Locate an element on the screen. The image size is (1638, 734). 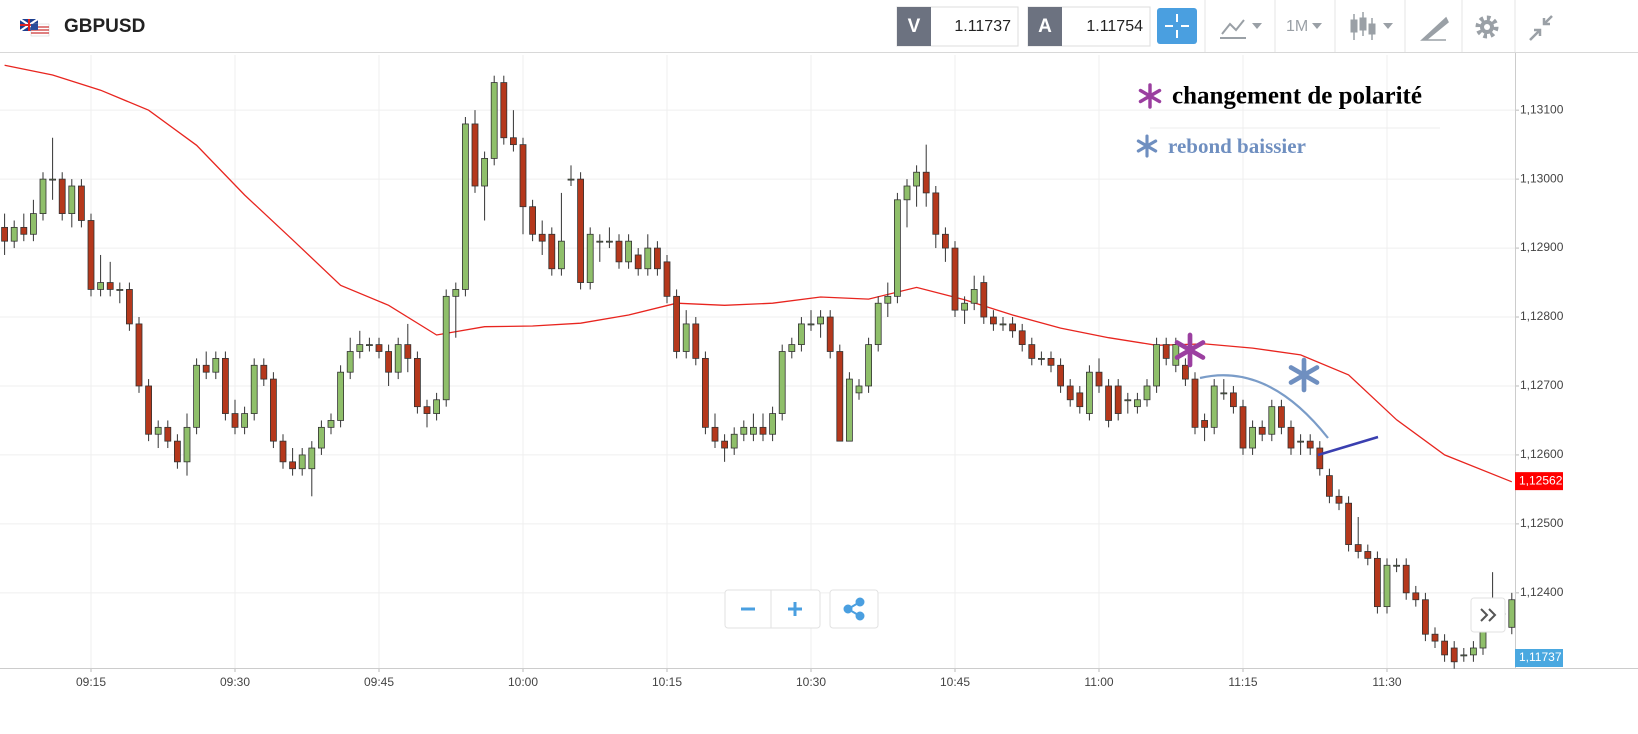
crosshair-button is located at coordinates (1177, 26).